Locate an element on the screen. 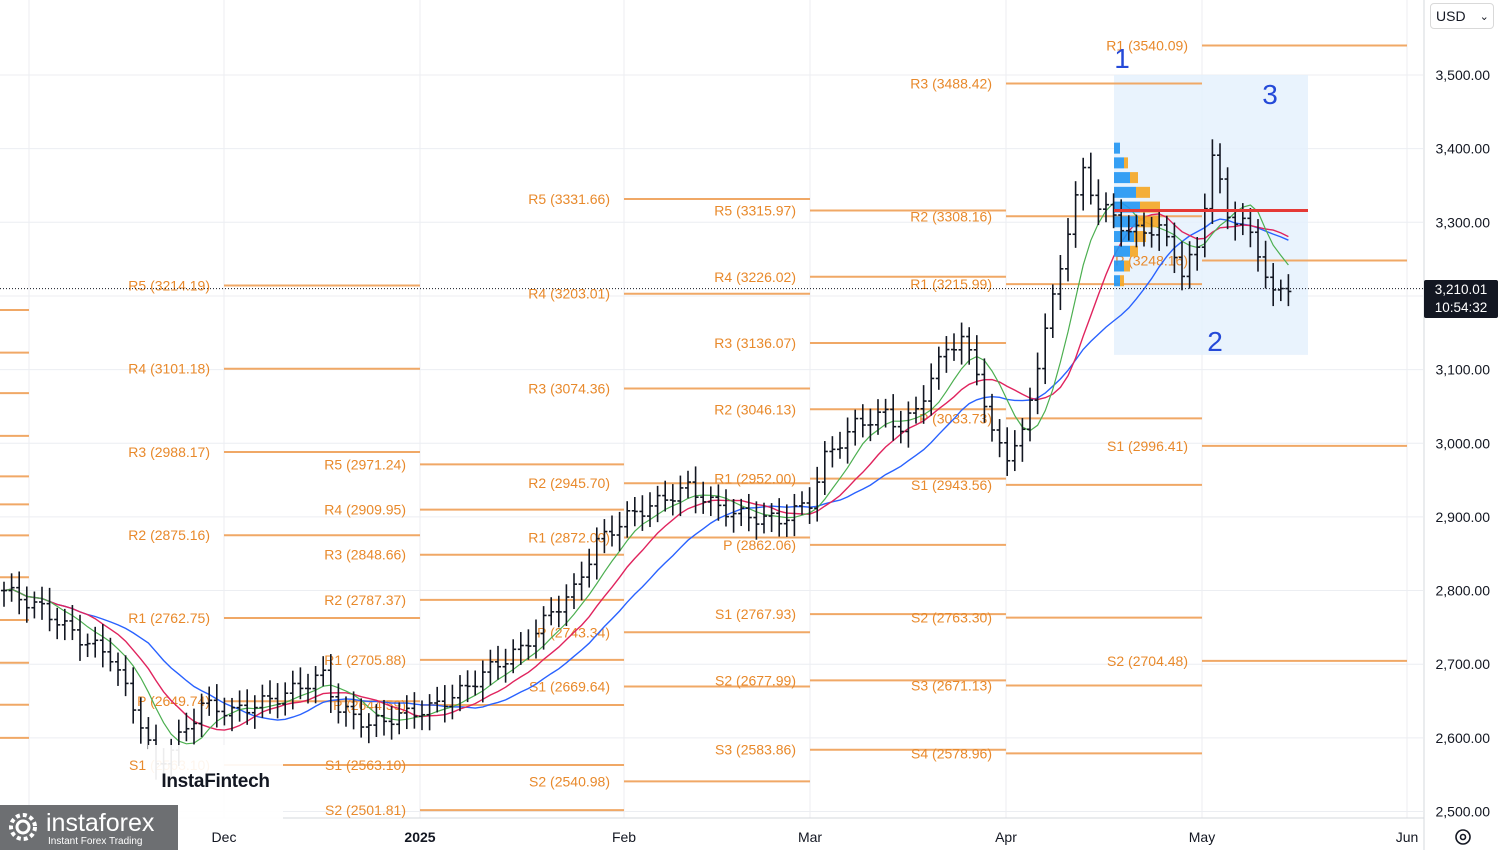  pivot-label: R2 (2875.16) is located at coordinates (169, 535).